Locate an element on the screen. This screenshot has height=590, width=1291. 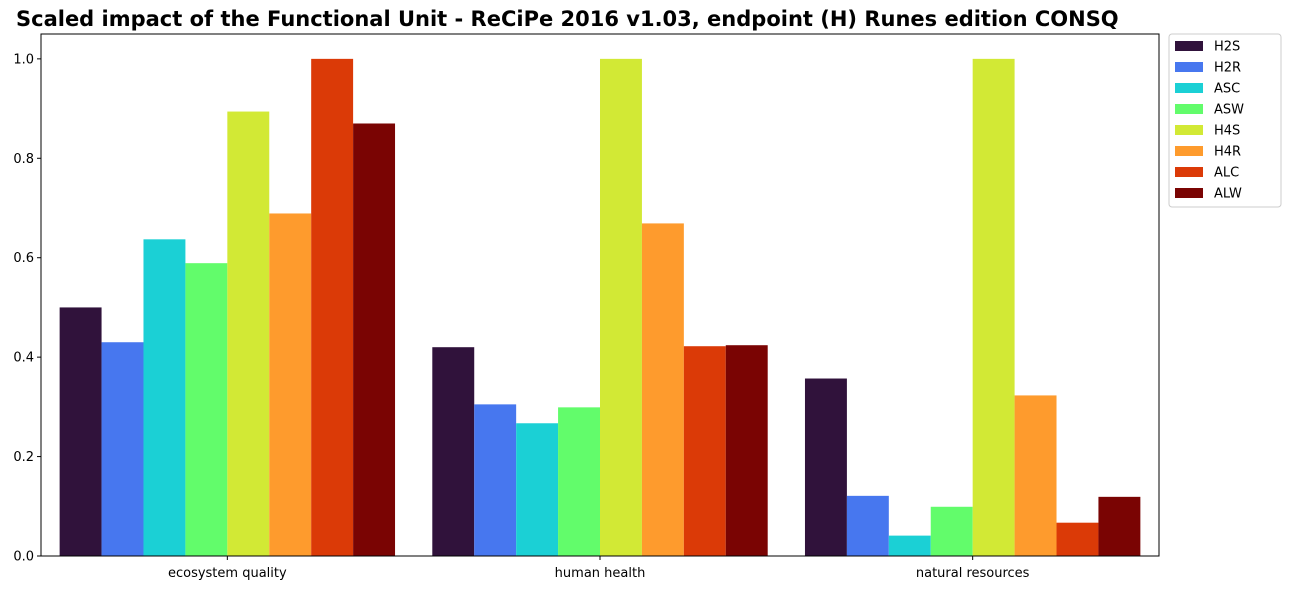
legend-swatch-h4r is located at coordinates (1189, 151).